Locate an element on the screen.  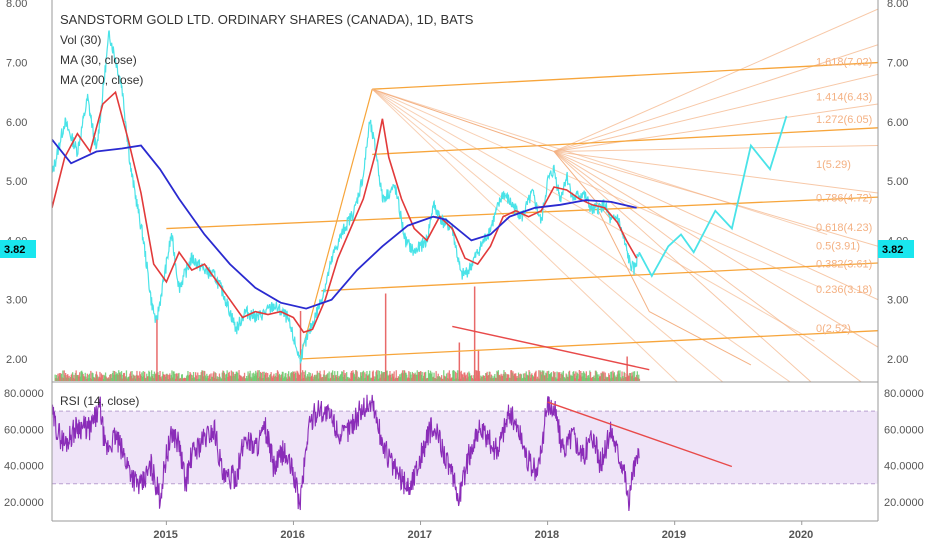
fib-fan-line is located at coordinates (682, 266).